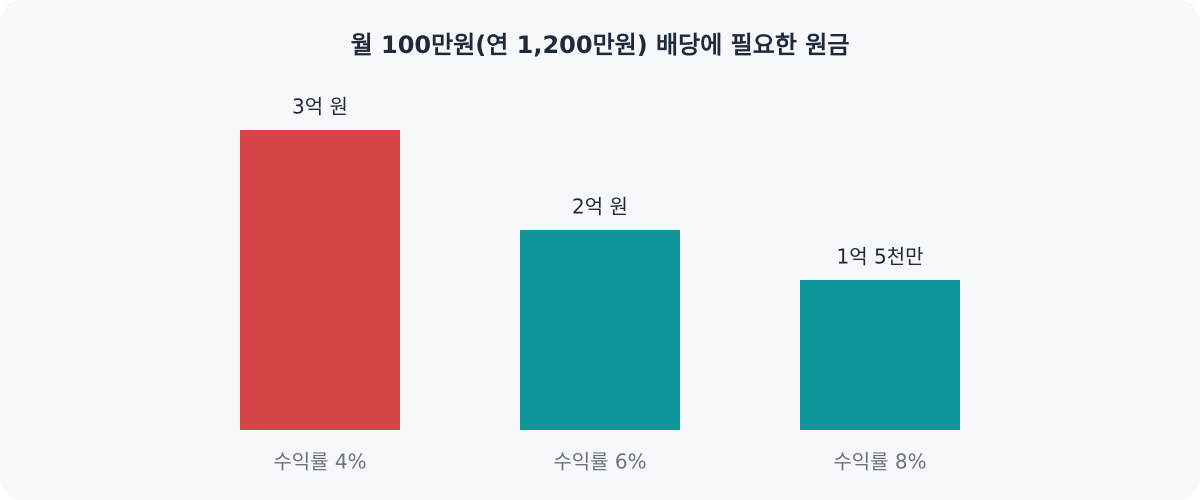 The width and height of the screenshot is (1200, 500). Describe the element at coordinates (319, 462) in the screenshot. I see `x-tick-label: 수익률 4%` at that location.